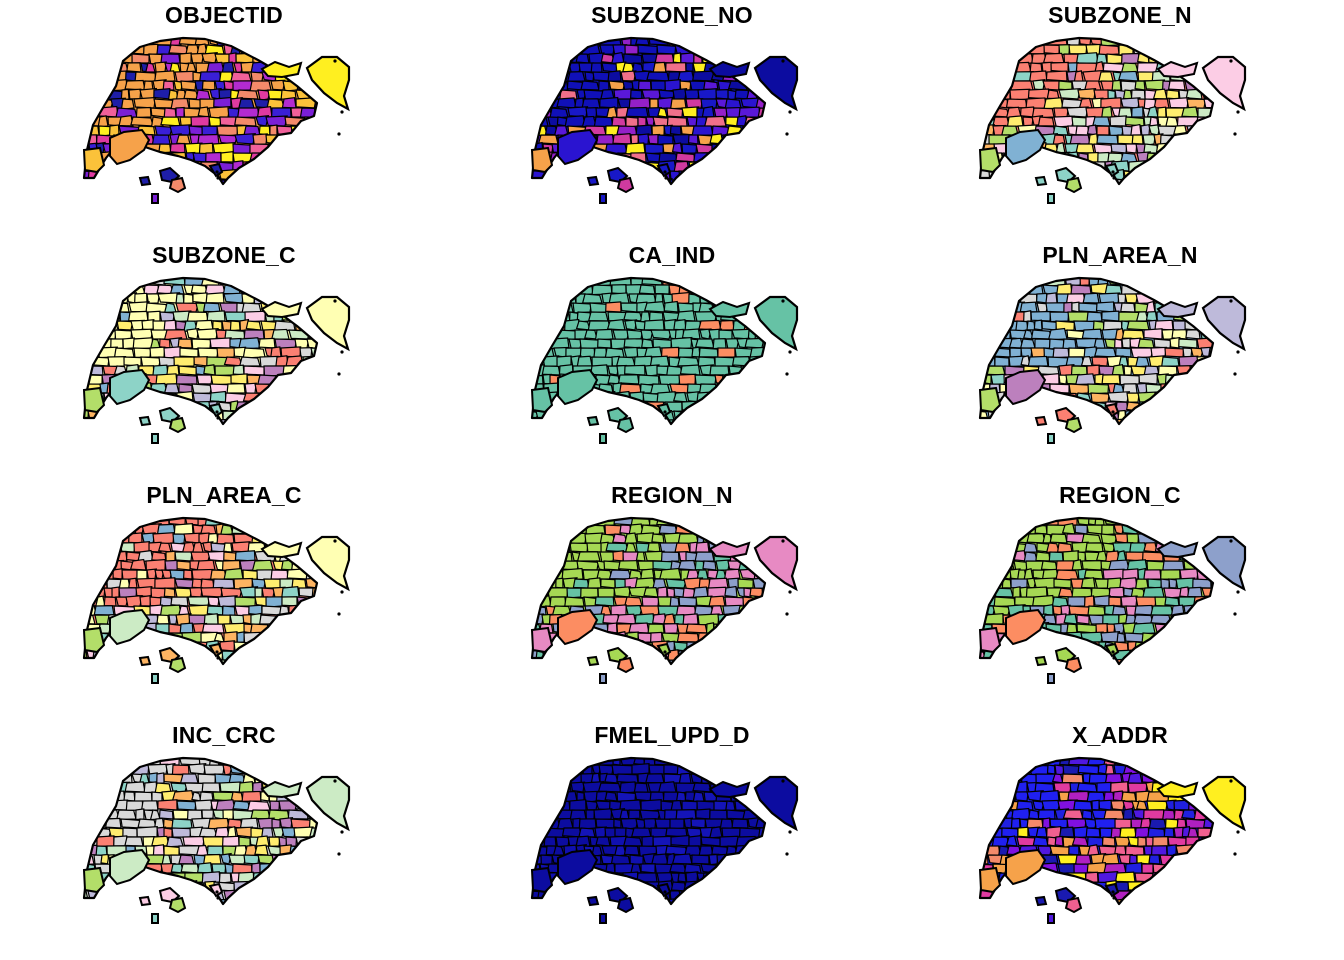 This screenshot has height=960, width=1344. I want to click on panel-title: OBJECTID, so click(224, 15).